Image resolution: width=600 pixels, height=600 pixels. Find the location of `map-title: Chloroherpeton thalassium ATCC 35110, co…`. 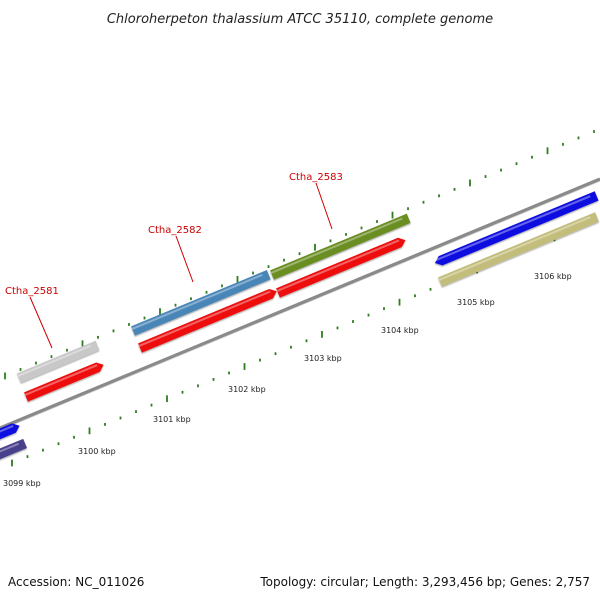

map-title: Chloroherpeton thalassium ATCC 35110, co… is located at coordinates (300, 19).